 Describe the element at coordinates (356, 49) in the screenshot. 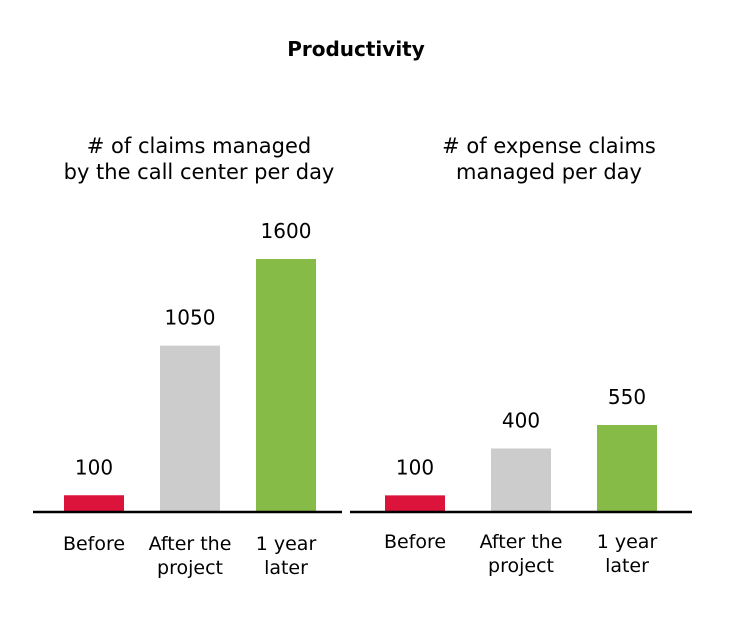

I see `figure-title: Productivity` at that location.